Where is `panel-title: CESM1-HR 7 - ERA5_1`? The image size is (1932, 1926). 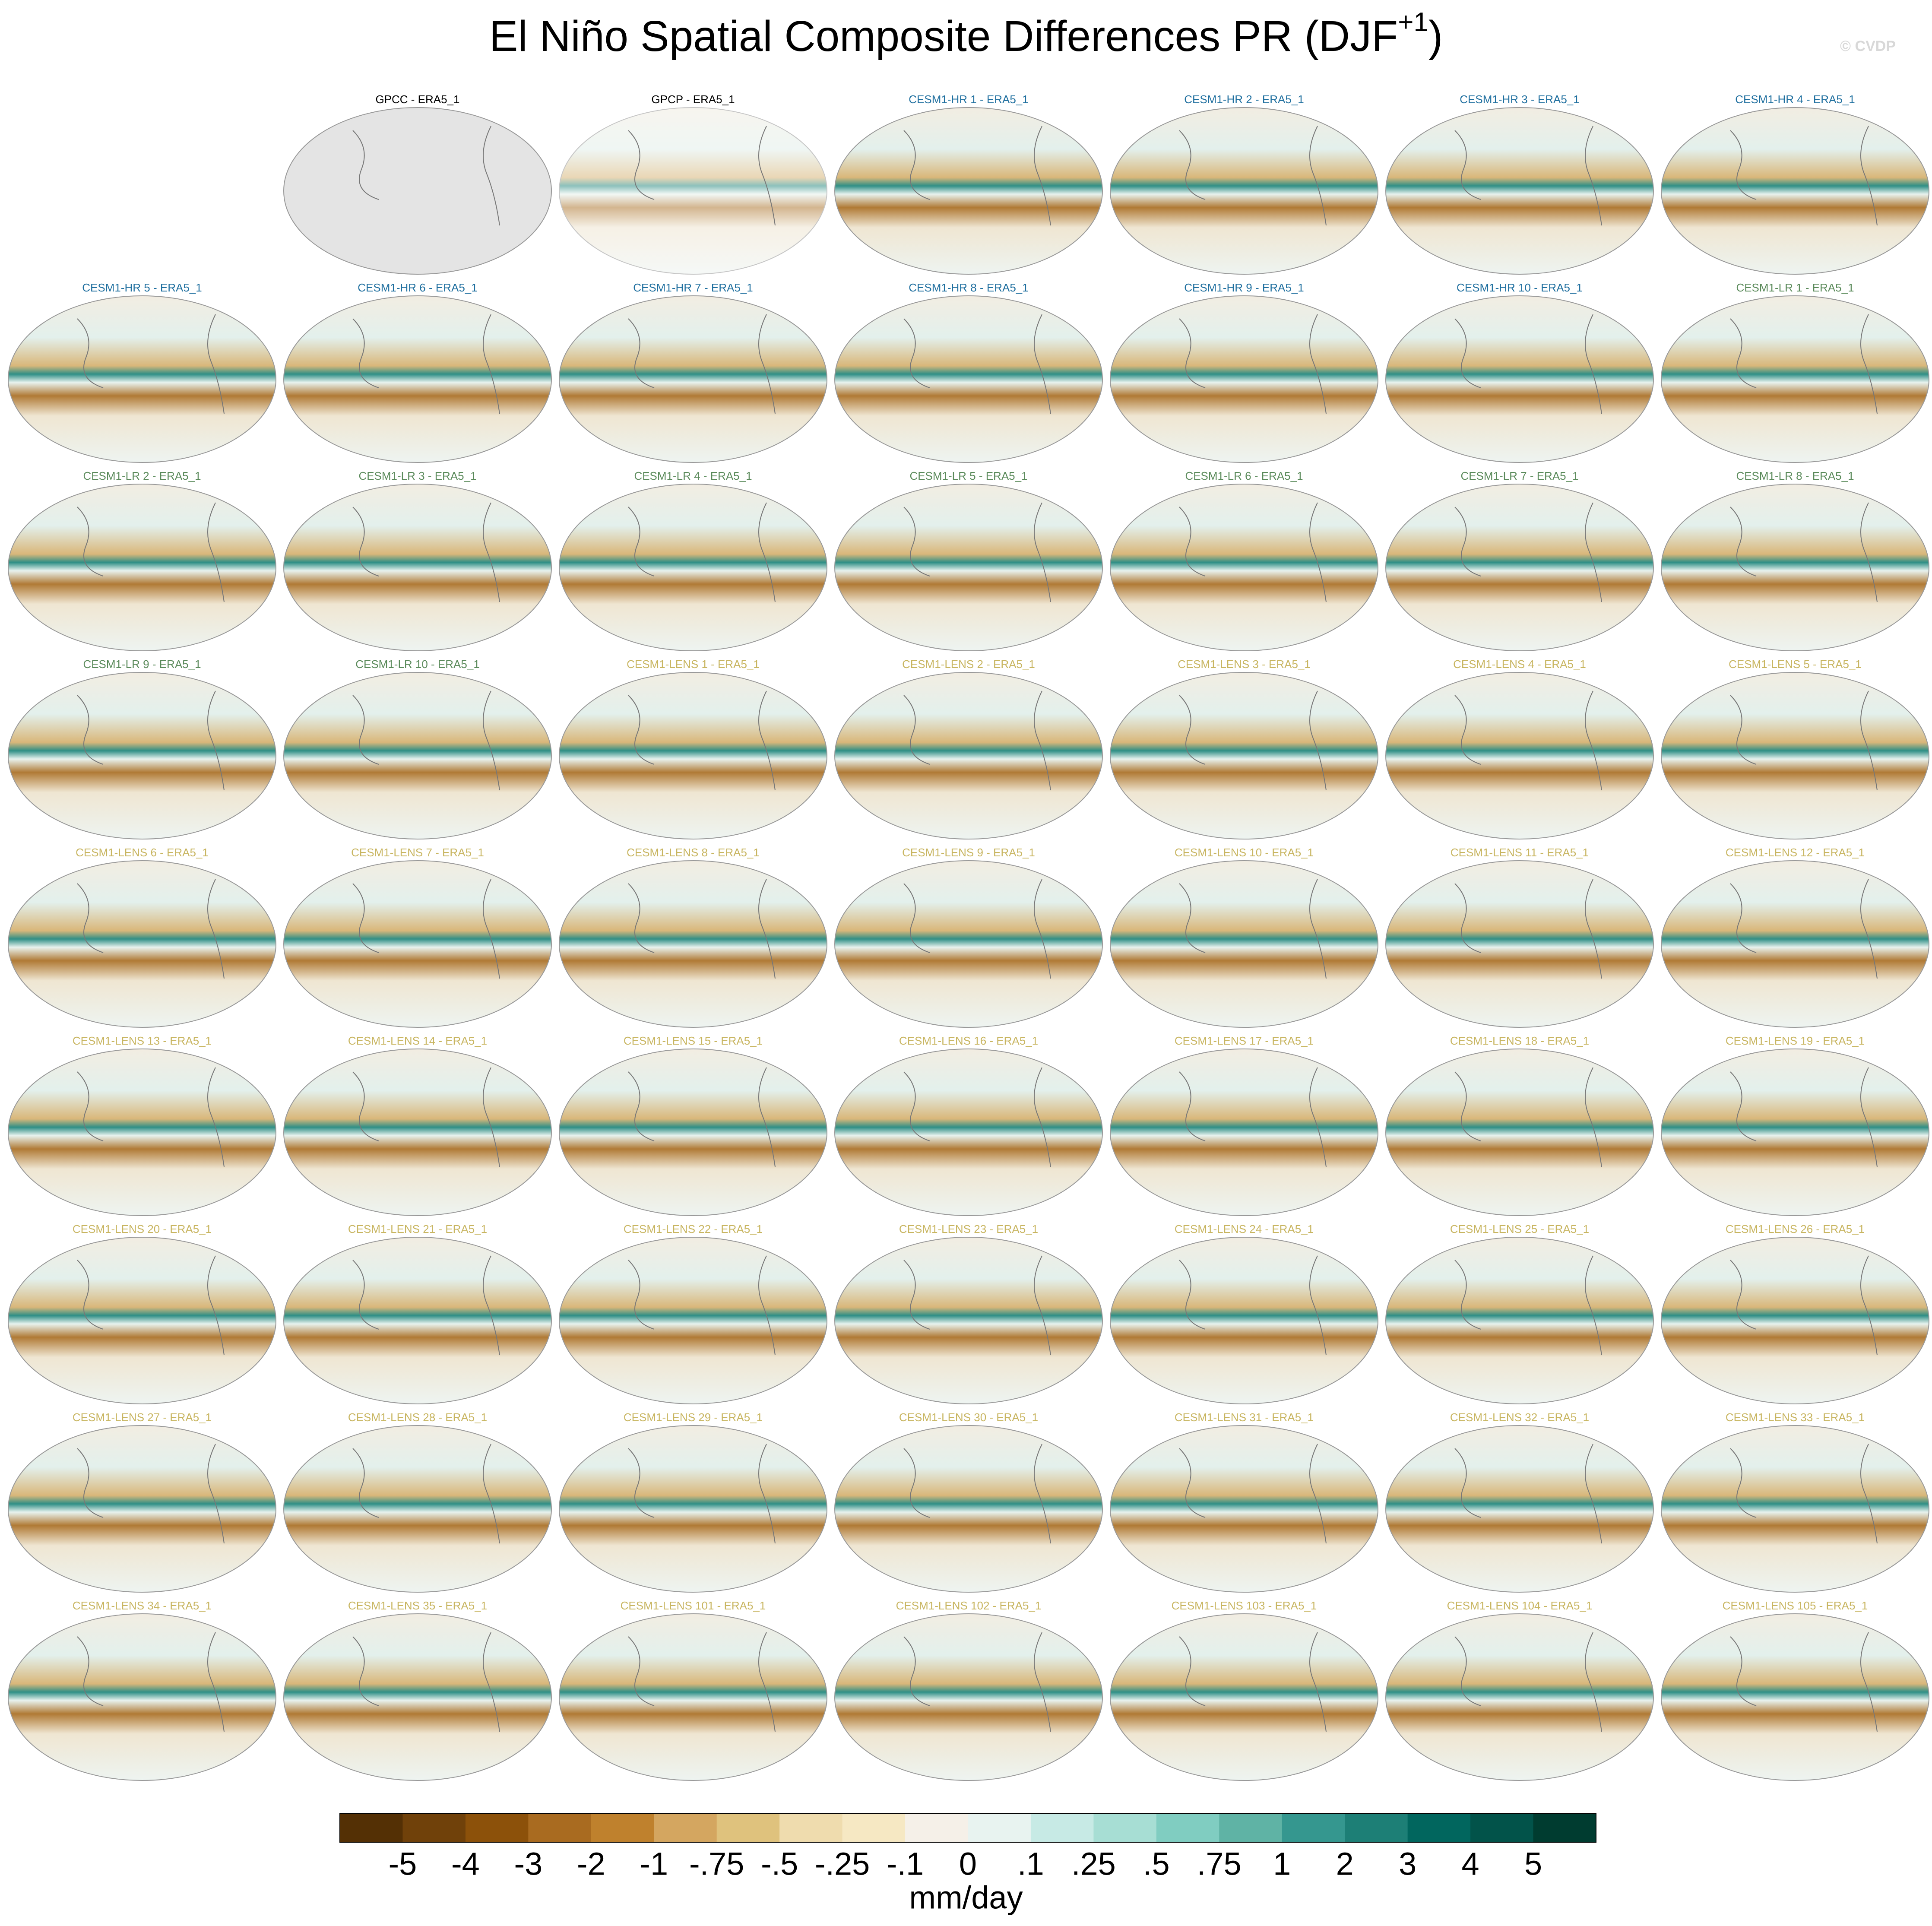
panel-title: CESM1-HR 7 - ERA5_1 is located at coordinates (693, 287).